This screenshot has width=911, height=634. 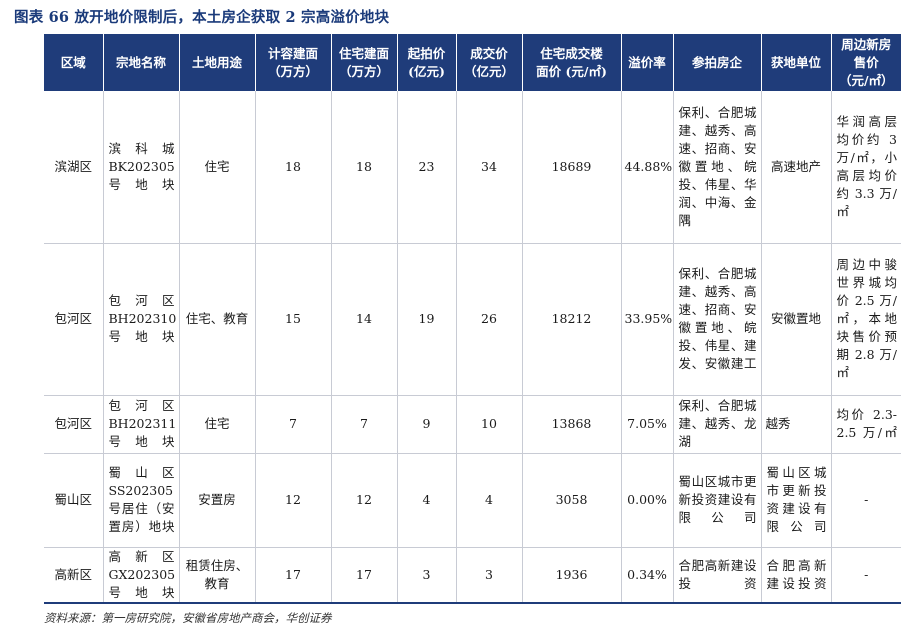 I want to click on cell-res-gfa: 17, so click(x=364, y=575).